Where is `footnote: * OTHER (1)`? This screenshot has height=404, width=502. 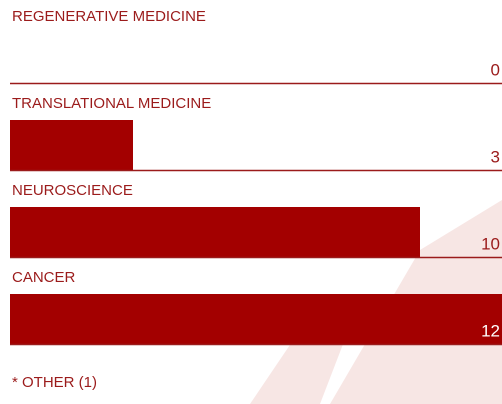 footnote: * OTHER (1) is located at coordinates (54, 382).